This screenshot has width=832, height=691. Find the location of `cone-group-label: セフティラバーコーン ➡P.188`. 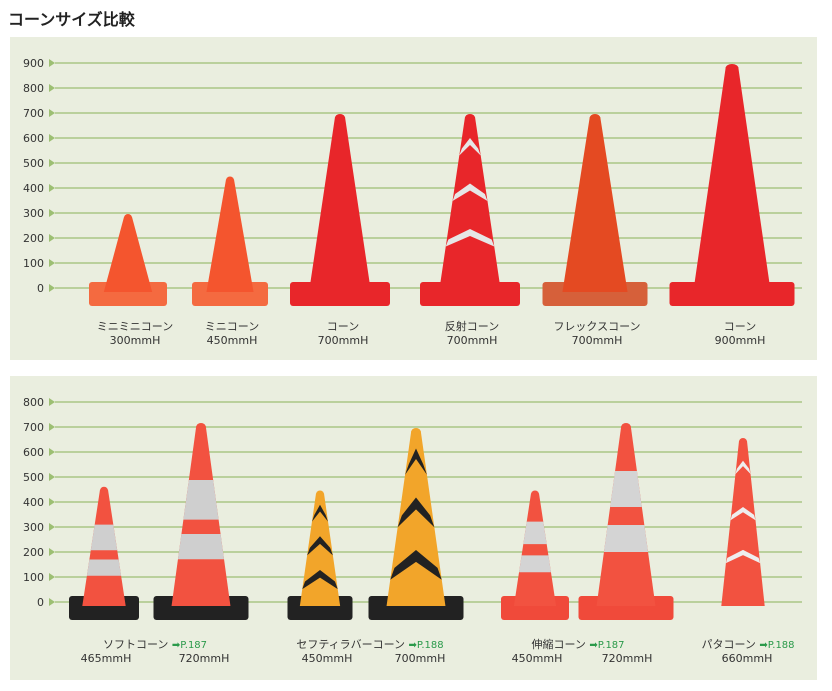

cone-group-label: セフティラバーコーン ➡P.188 is located at coordinates (370, 644).